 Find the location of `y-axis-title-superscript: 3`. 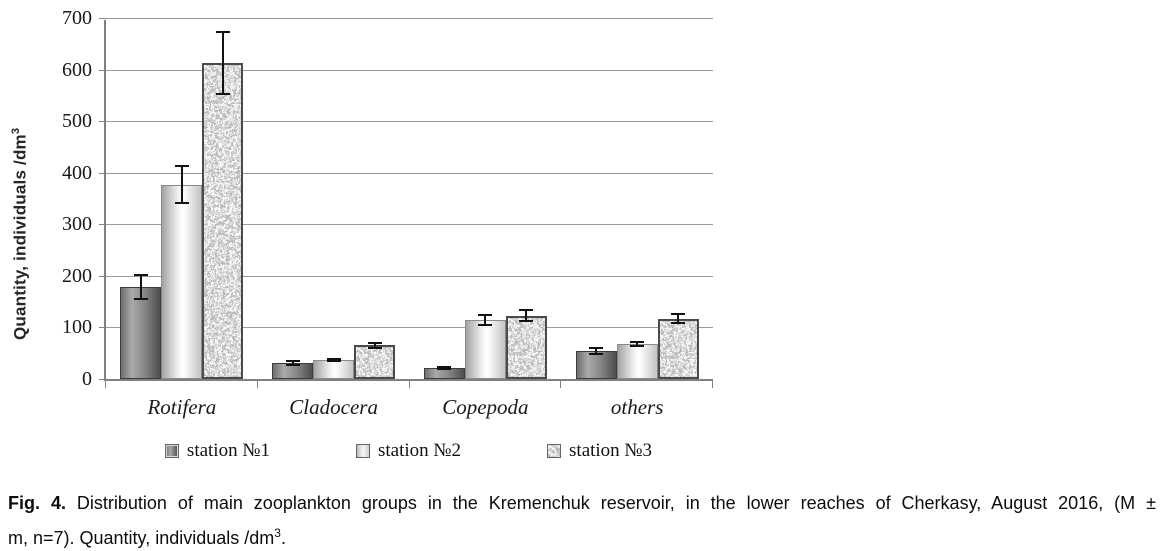

y-axis-title-superscript: 3 is located at coordinates (16, 131).